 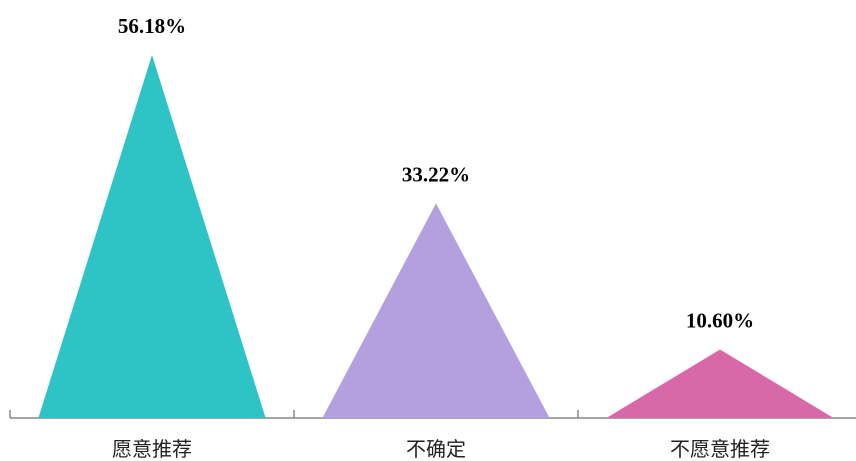 I want to click on x-tick-label: 不确定, so click(x=436, y=449).